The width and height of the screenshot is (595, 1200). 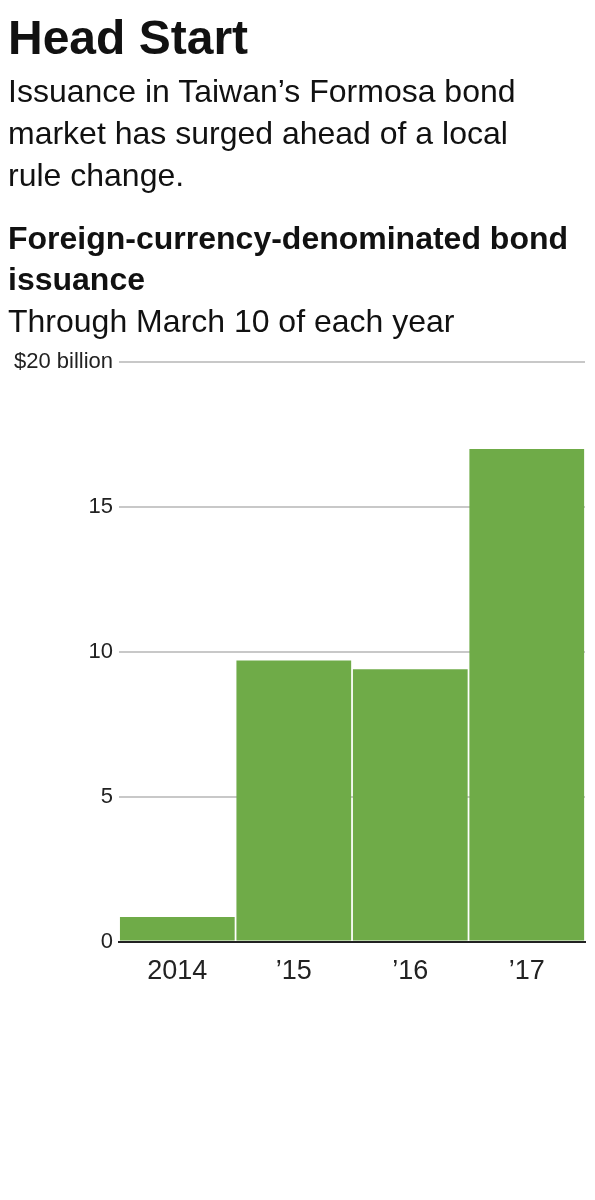 I want to click on y-tick-label: 0, so click(x=107, y=940).